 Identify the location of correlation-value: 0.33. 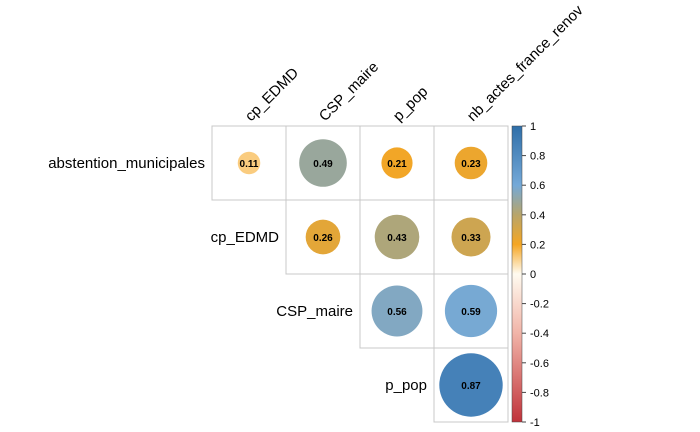
(471, 238).